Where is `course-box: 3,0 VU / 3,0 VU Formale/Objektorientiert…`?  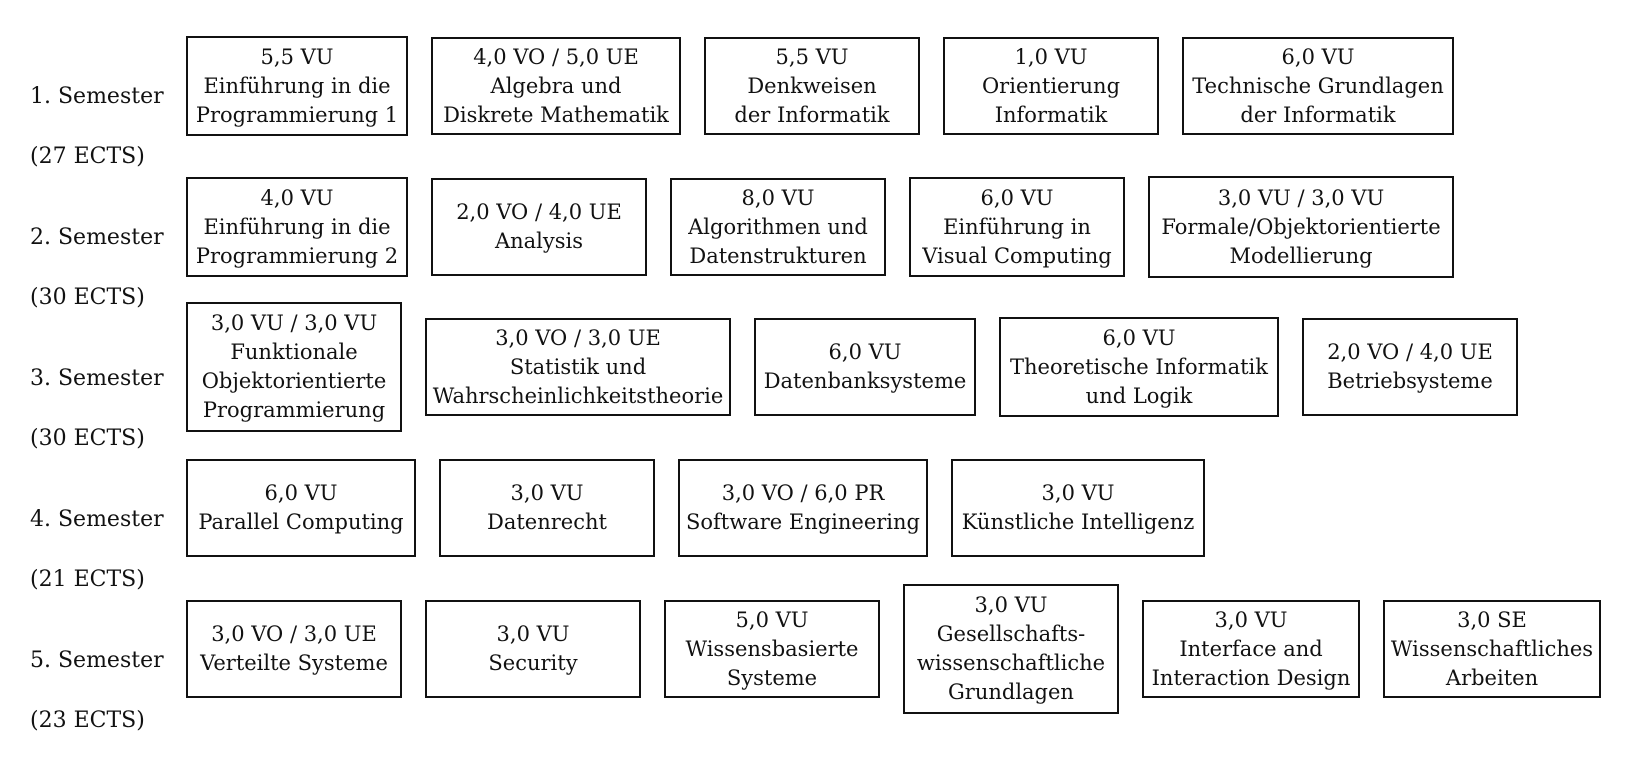 course-box: 3,0 VU / 3,0 VU Formale/Objektorientiert… is located at coordinates (1301, 227).